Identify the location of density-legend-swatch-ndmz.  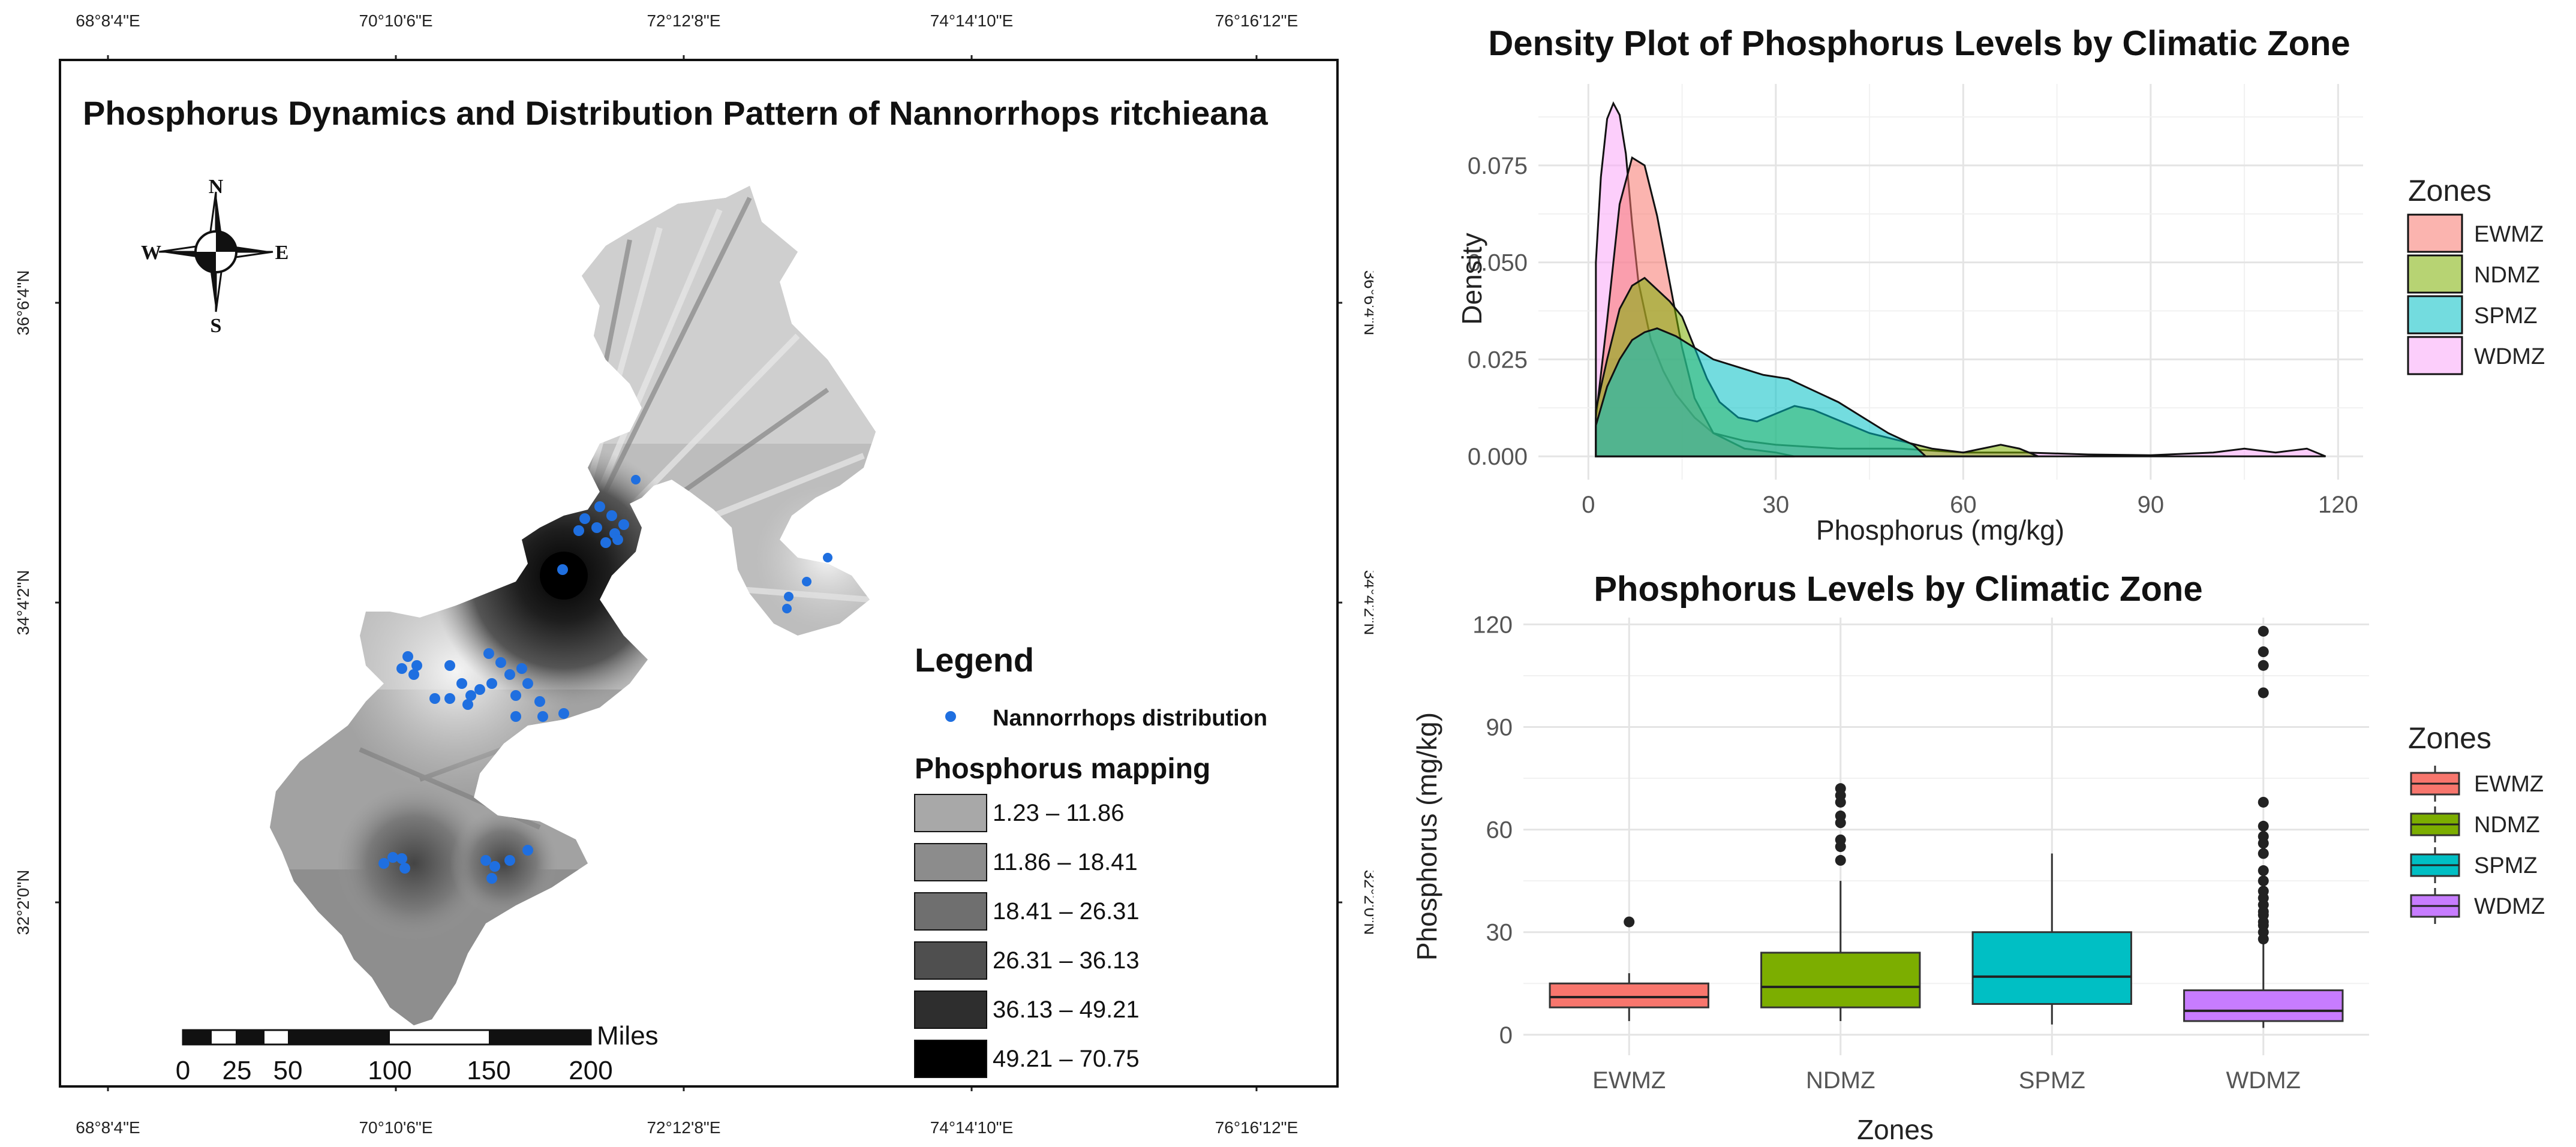
(2435, 274).